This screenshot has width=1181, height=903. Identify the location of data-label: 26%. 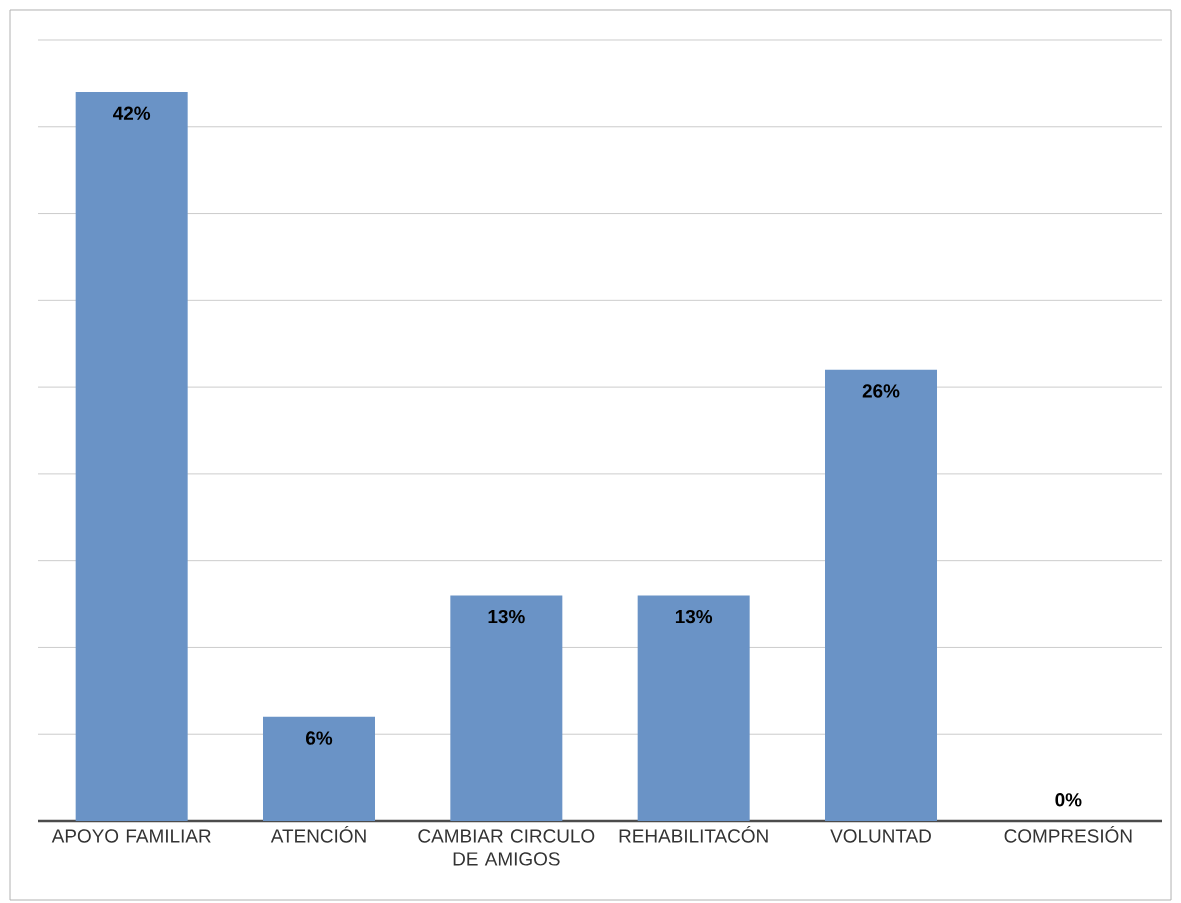
(881, 391).